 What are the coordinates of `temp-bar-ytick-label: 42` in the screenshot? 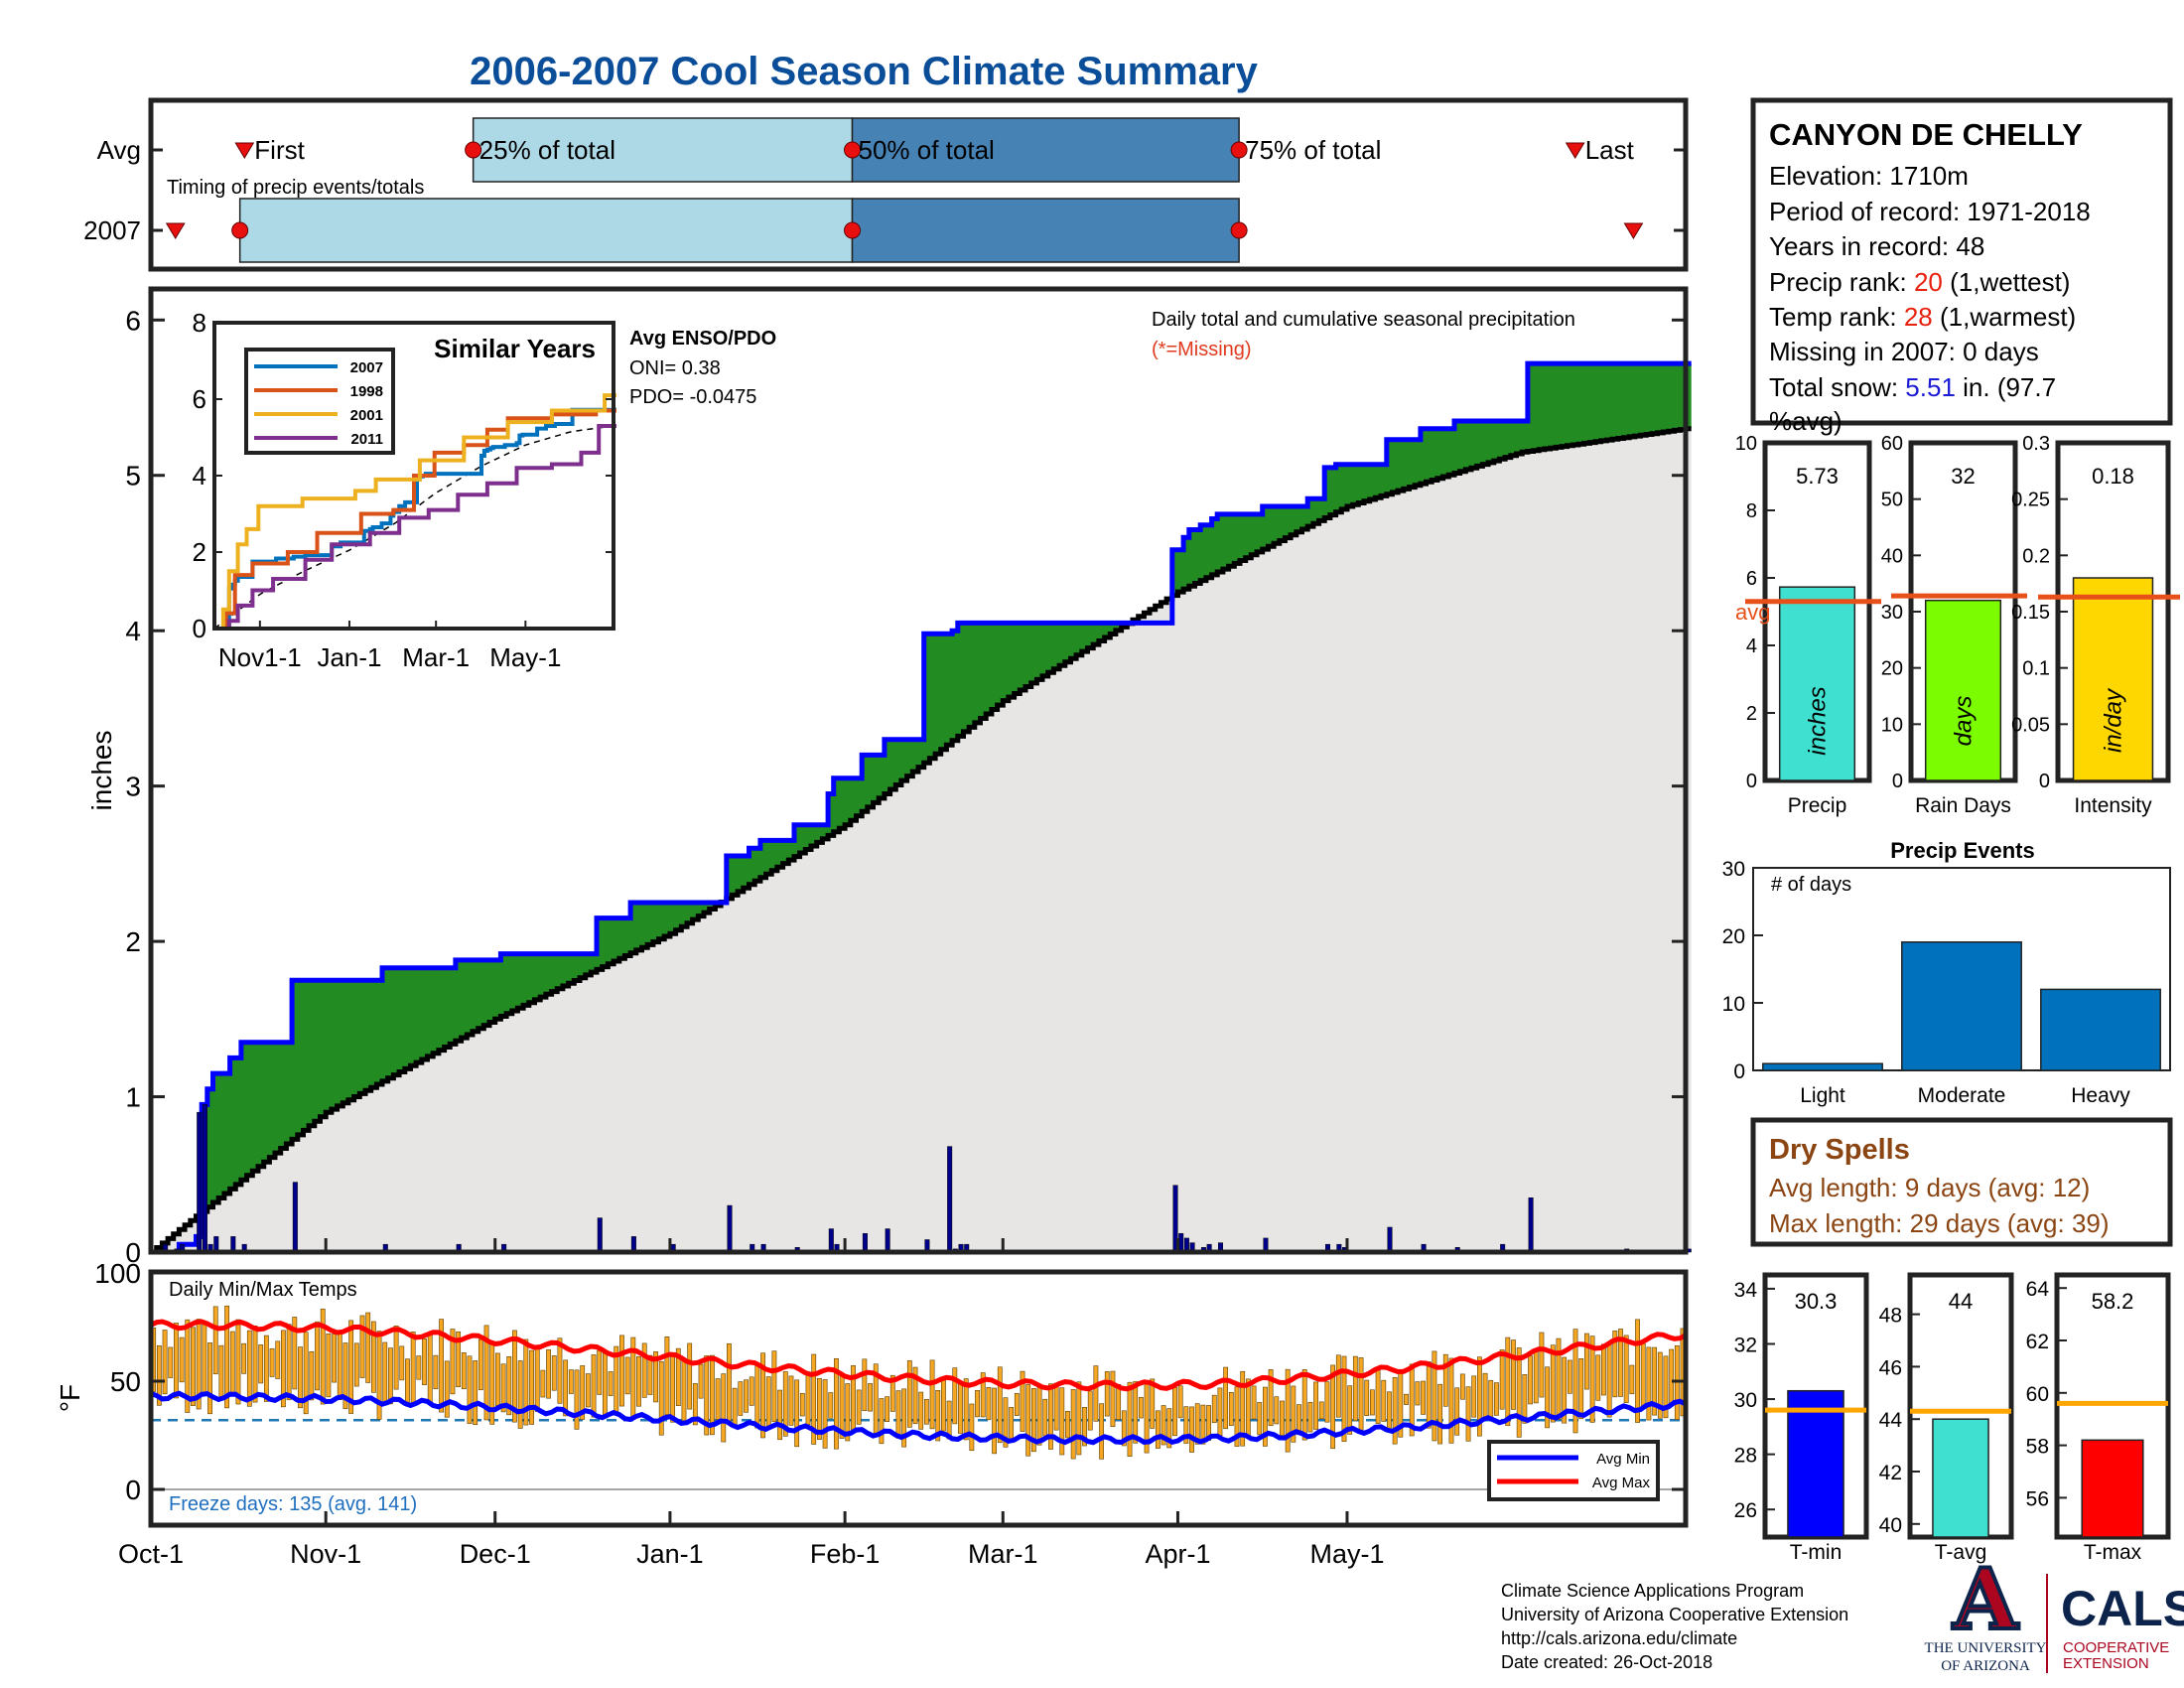 It's located at (1890, 1473).